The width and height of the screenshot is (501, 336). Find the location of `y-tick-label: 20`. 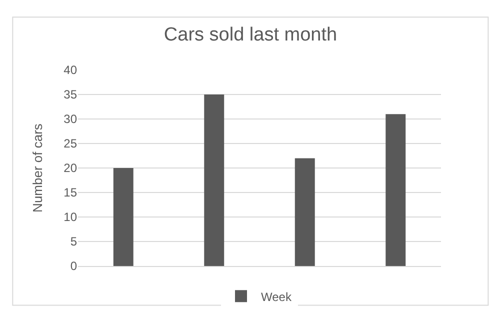

y-tick-label: 20 is located at coordinates (71, 168).